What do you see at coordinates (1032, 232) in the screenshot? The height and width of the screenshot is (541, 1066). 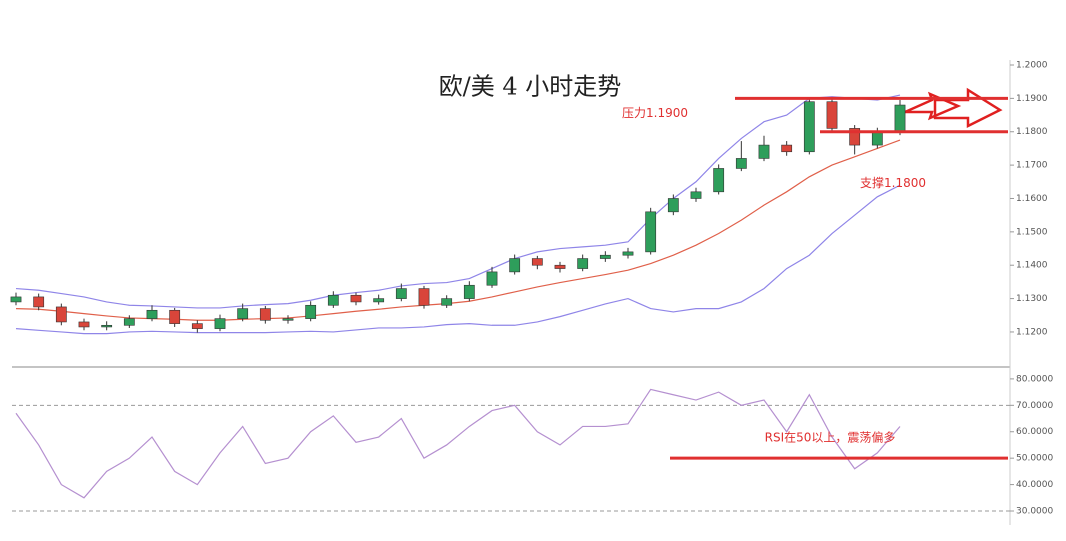 I see `y-tick-label: 1.1500` at bounding box center [1032, 232].